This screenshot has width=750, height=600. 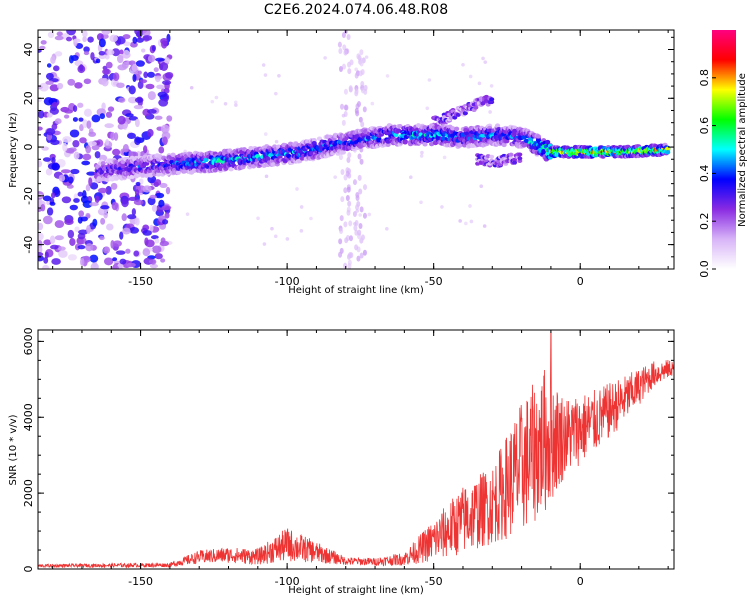 What do you see at coordinates (28, 147) in the screenshot?
I see `y-tick-label: 0` at bounding box center [28, 147].